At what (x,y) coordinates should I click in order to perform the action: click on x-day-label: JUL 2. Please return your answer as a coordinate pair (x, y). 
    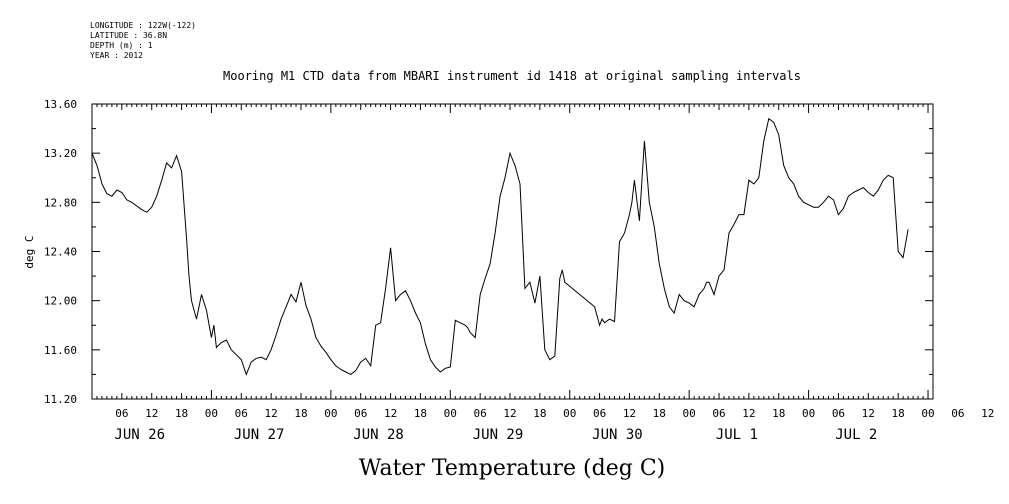
    Looking at the image, I should click on (856, 435).